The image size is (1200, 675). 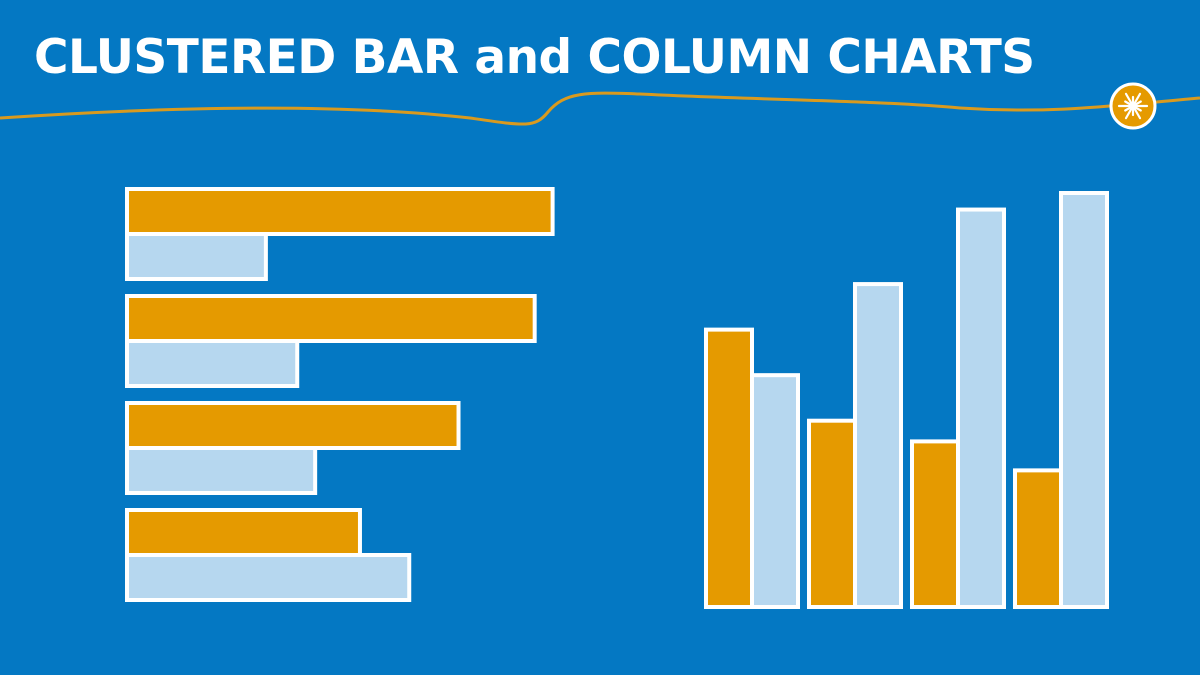 I want to click on column-series1-group4, so click(x=1038, y=538).